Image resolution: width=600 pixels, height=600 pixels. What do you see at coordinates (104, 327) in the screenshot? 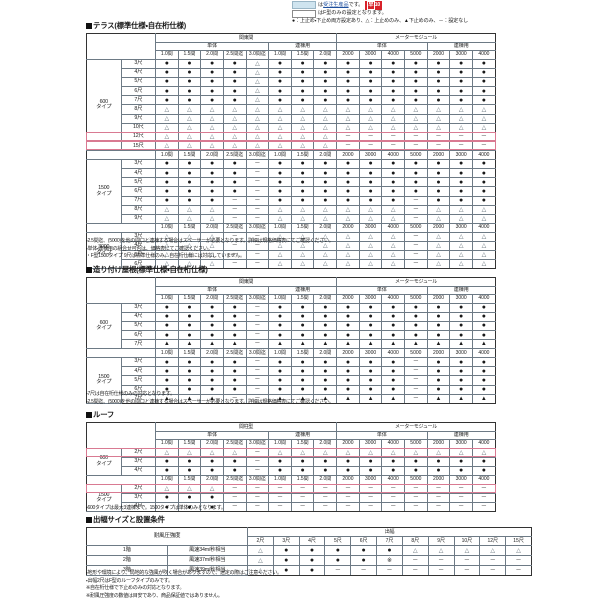
I see `type-label-line2: タイプ` at bounding box center [104, 327].